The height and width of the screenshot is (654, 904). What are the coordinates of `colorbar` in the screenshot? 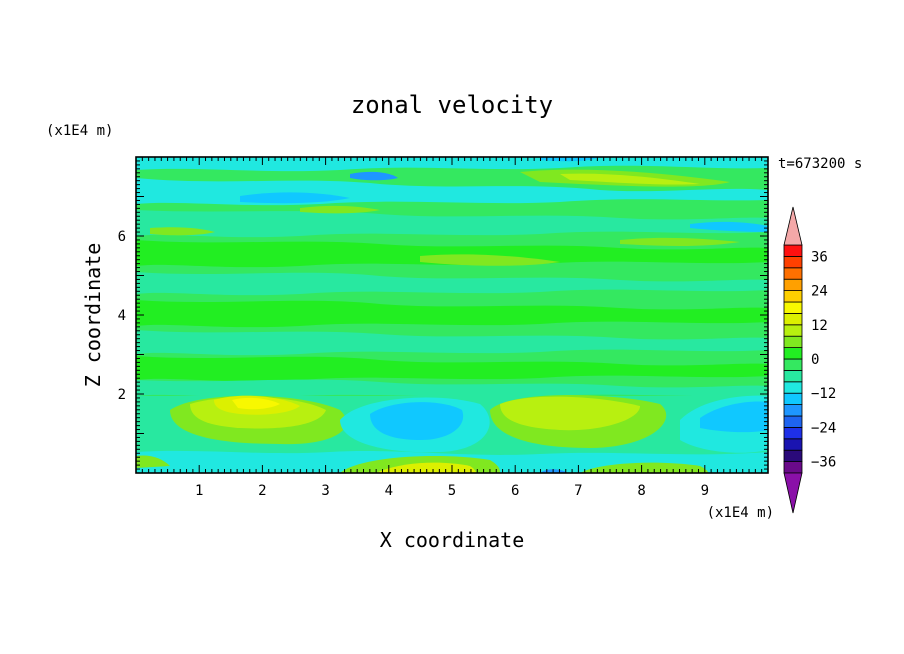 It's located at (793, 360).